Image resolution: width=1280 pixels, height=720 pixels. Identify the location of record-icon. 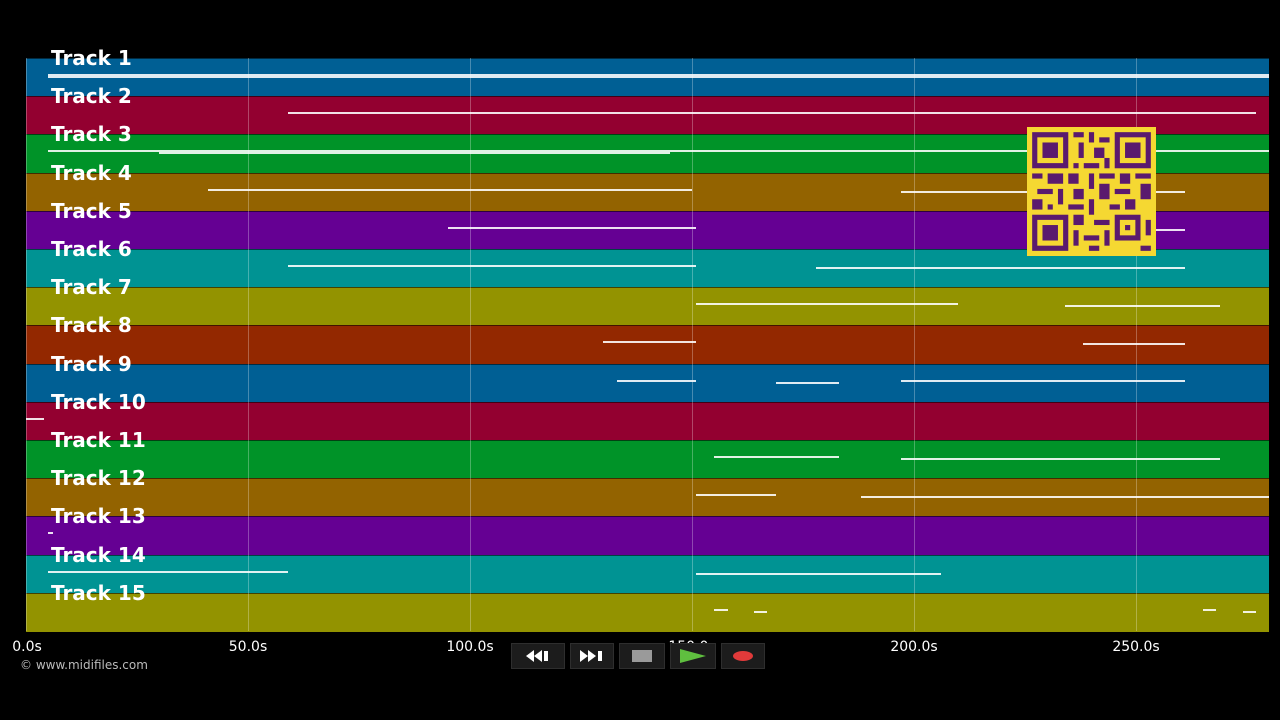
(743, 656).